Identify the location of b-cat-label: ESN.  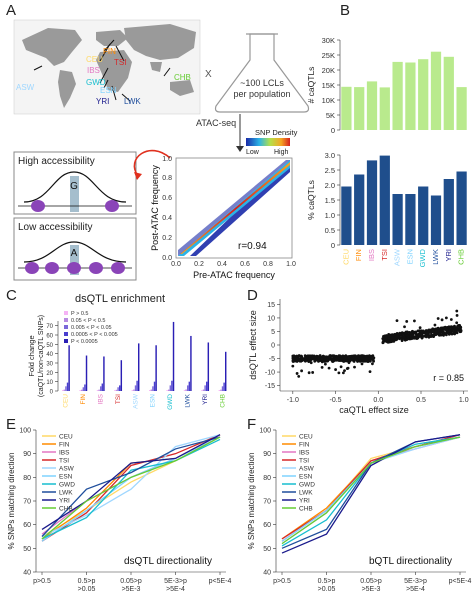
(409, 256).